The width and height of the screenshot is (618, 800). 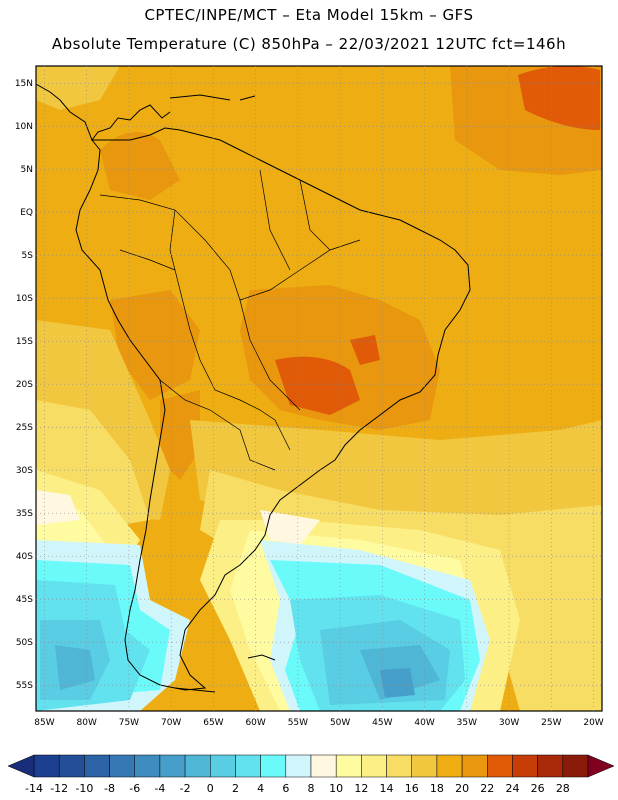 I want to click on lon-label: 40W, so click(x=424, y=723).